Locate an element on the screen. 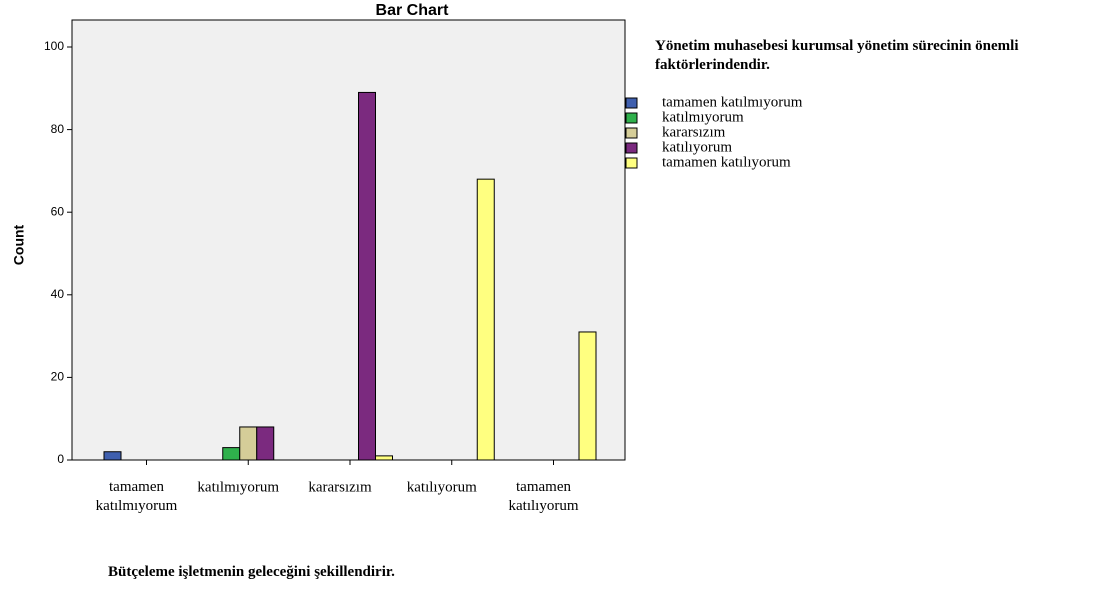 The image size is (1097, 590). legend-label: tamamen katılıyorum is located at coordinates (726, 162).